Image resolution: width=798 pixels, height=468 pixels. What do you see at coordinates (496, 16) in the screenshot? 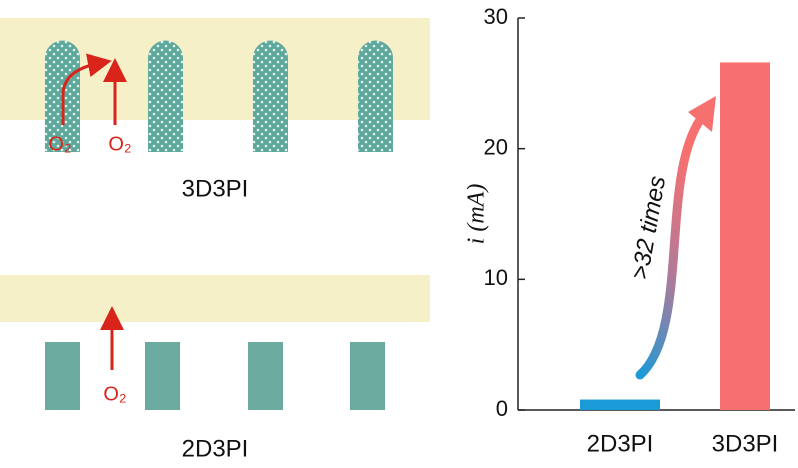
I see `y-tick-label: 30` at bounding box center [496, 16].